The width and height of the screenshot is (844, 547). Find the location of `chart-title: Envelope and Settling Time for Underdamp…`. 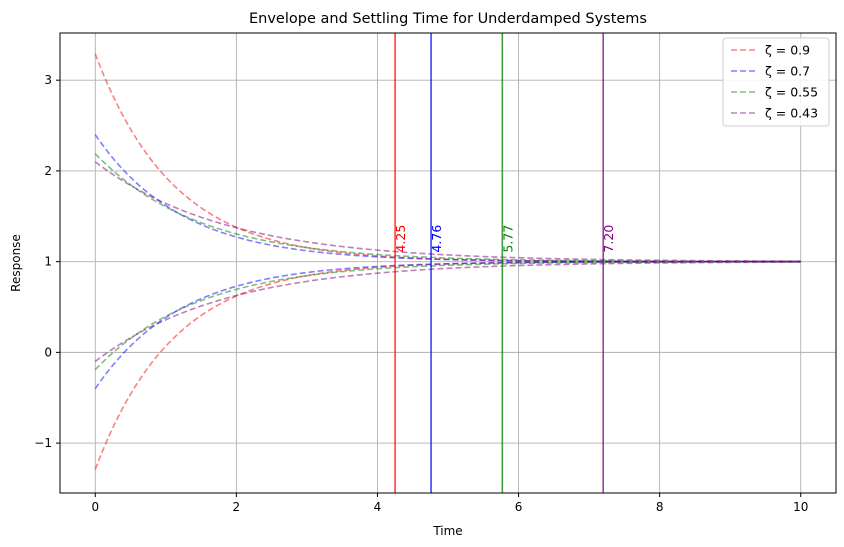

chart-title: Envelope and Settling Time for Underdamp… is located at coordinates (448, 19).